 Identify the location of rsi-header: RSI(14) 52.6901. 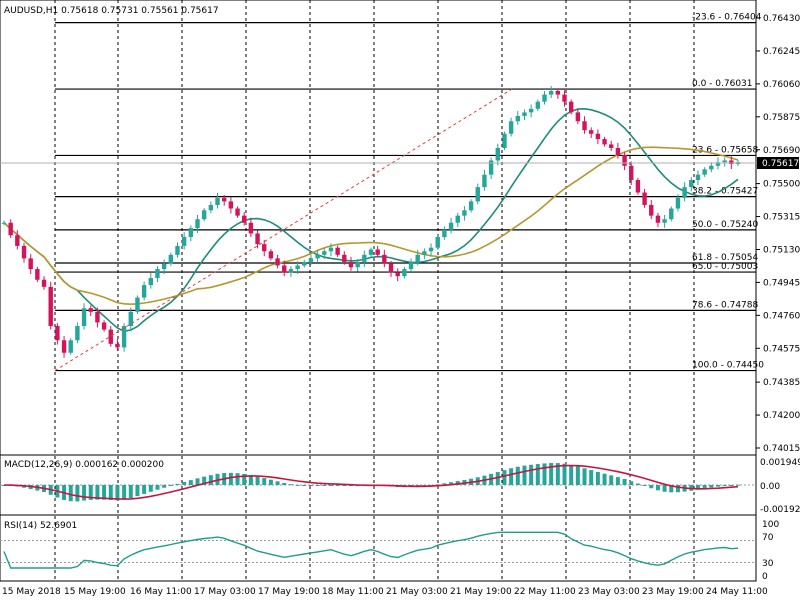
(40, 526).